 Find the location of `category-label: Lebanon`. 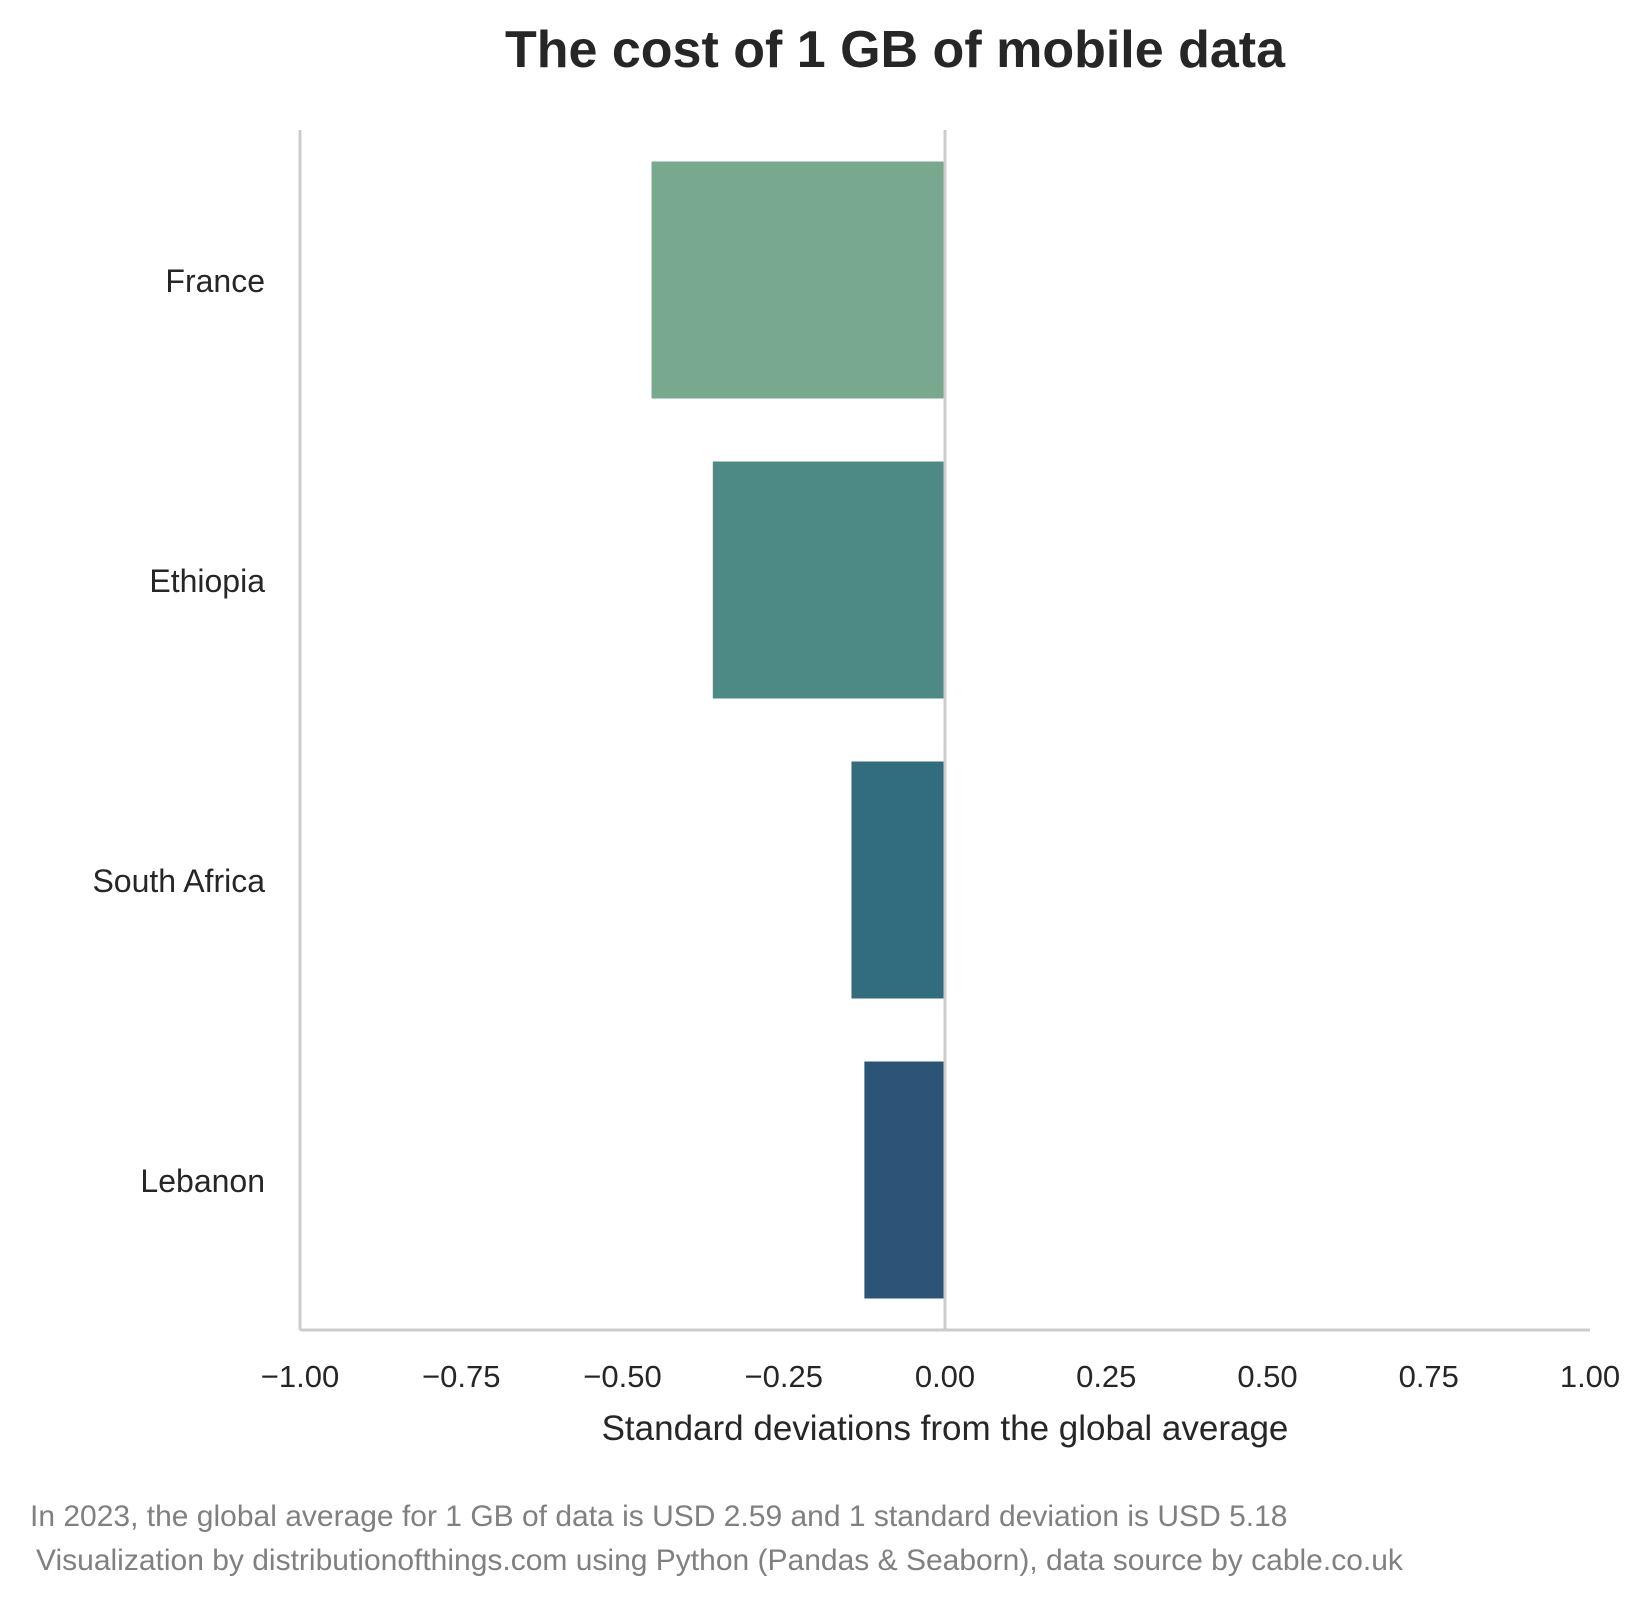

category-label: Lebanon is located at coordinates (202, 1181).